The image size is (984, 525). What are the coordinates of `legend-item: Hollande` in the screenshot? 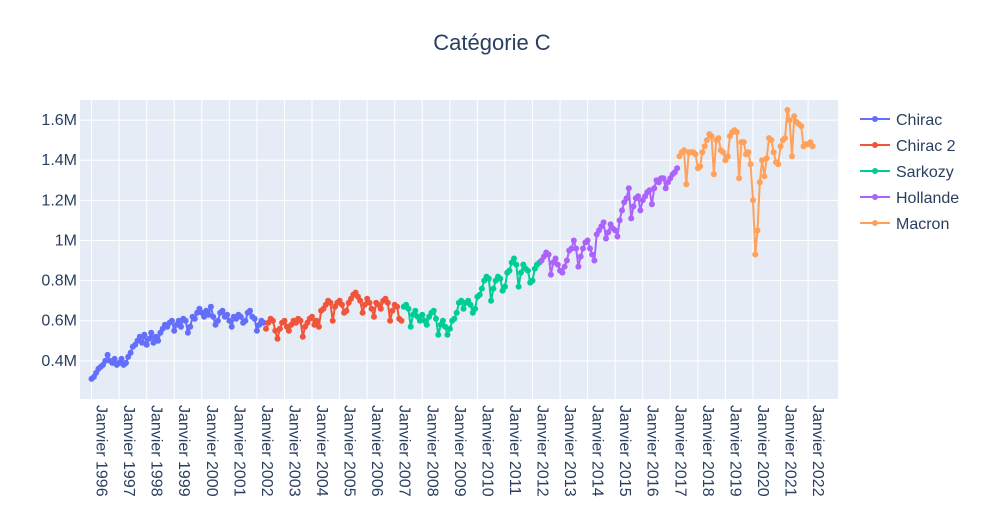 It's located at (909, 198).